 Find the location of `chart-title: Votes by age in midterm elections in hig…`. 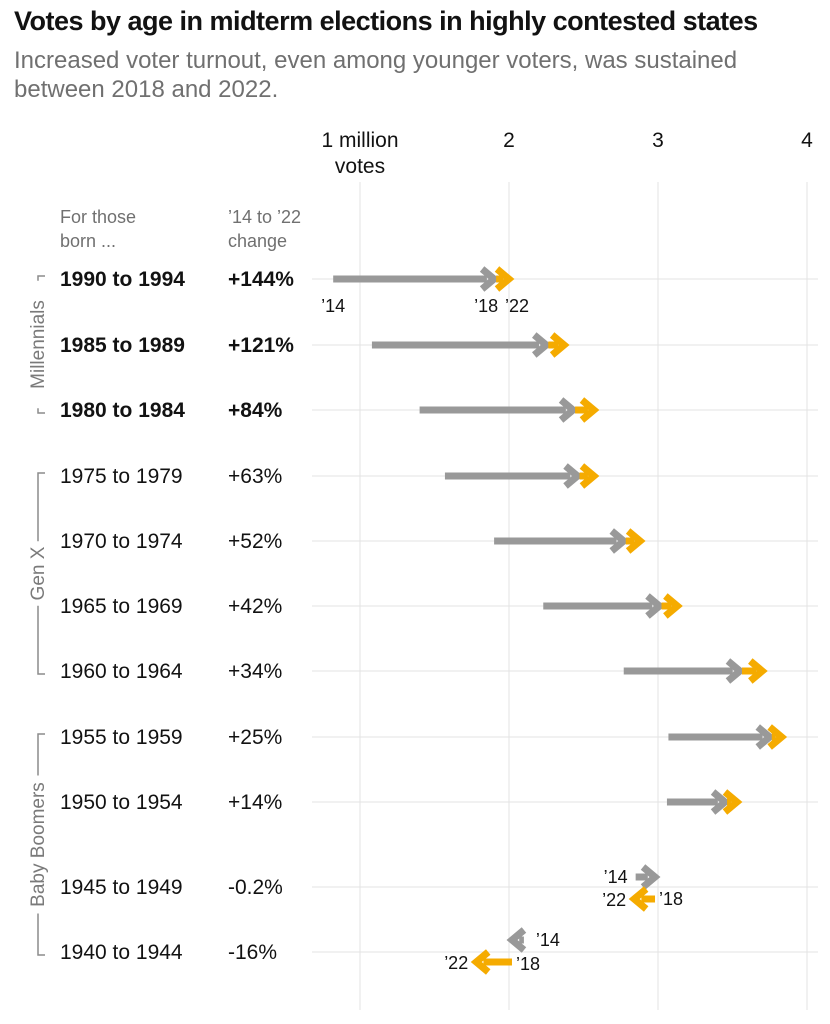

chart-title: Votes by age in midterm elections in hig… is located at coordinates (386, 21).